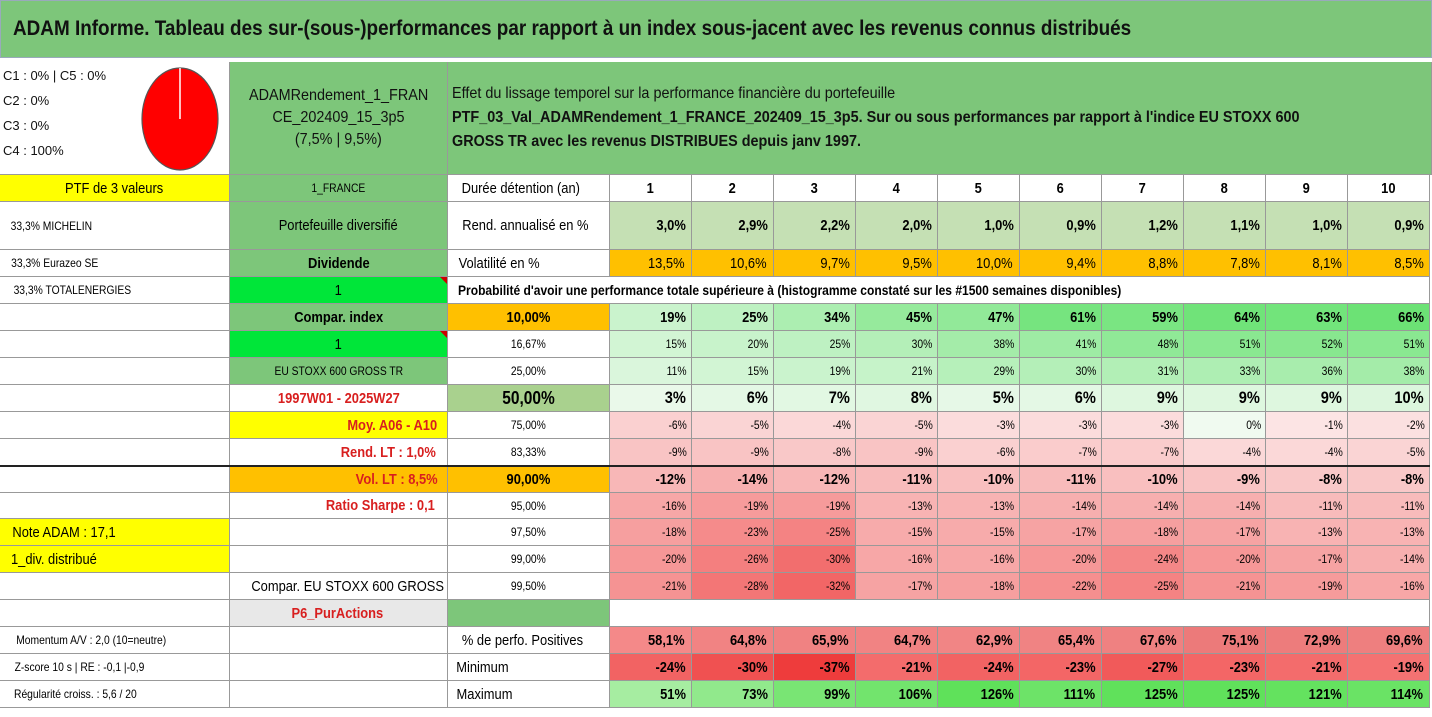 This screenshot has width=1432, height=717. Describe the element at coordinates (338, 344) in the screenshot. I see `mid-cell-text: 1` at that location.